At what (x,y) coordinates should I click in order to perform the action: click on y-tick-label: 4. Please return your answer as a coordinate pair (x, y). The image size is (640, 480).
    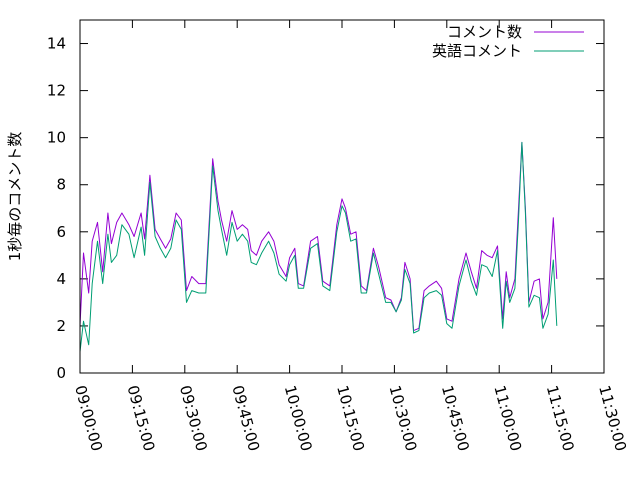
    Looking at the image, I should click on (61, 279).